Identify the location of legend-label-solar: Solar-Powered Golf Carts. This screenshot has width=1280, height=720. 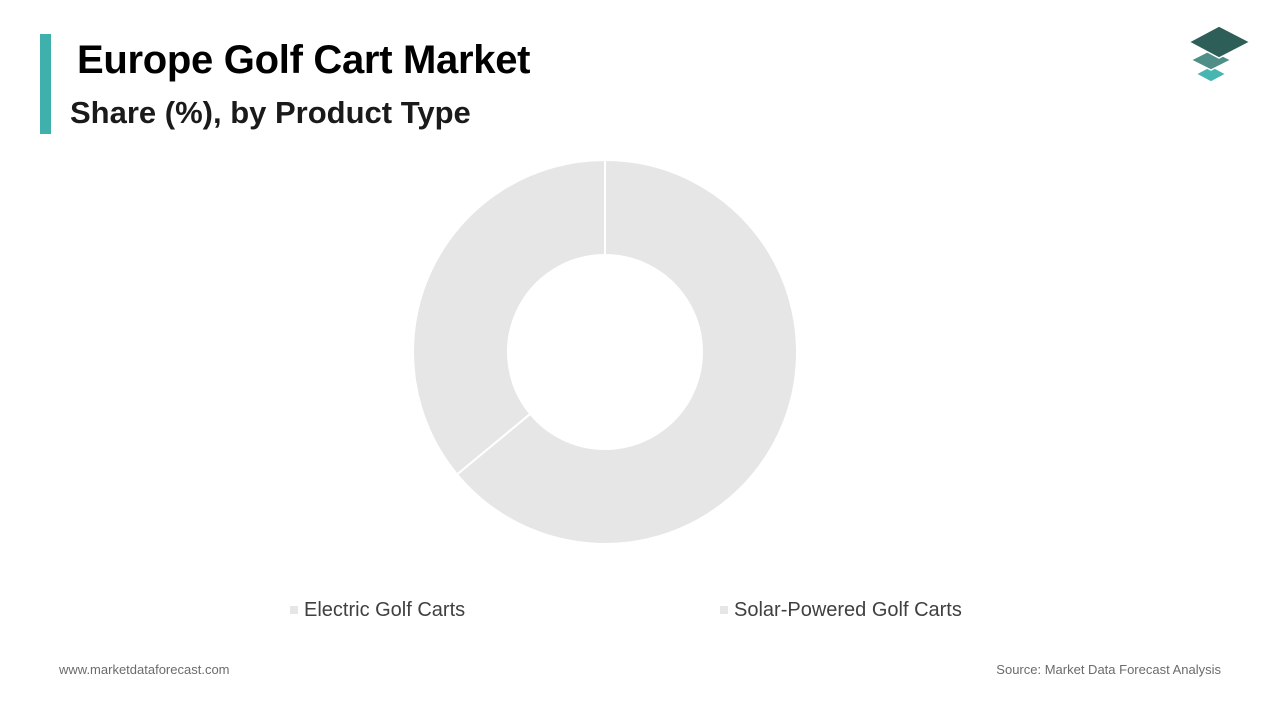
(848, 609).